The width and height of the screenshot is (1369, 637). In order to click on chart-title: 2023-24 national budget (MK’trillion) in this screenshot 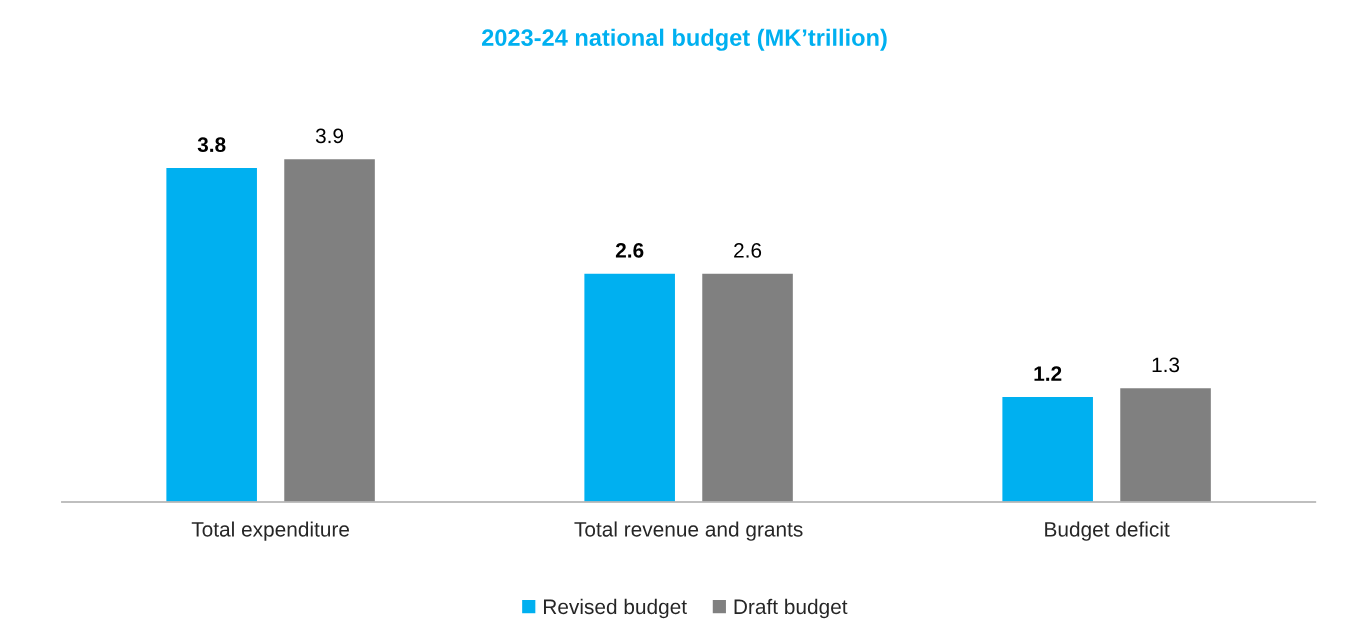, I will do `click(684, 39)`.